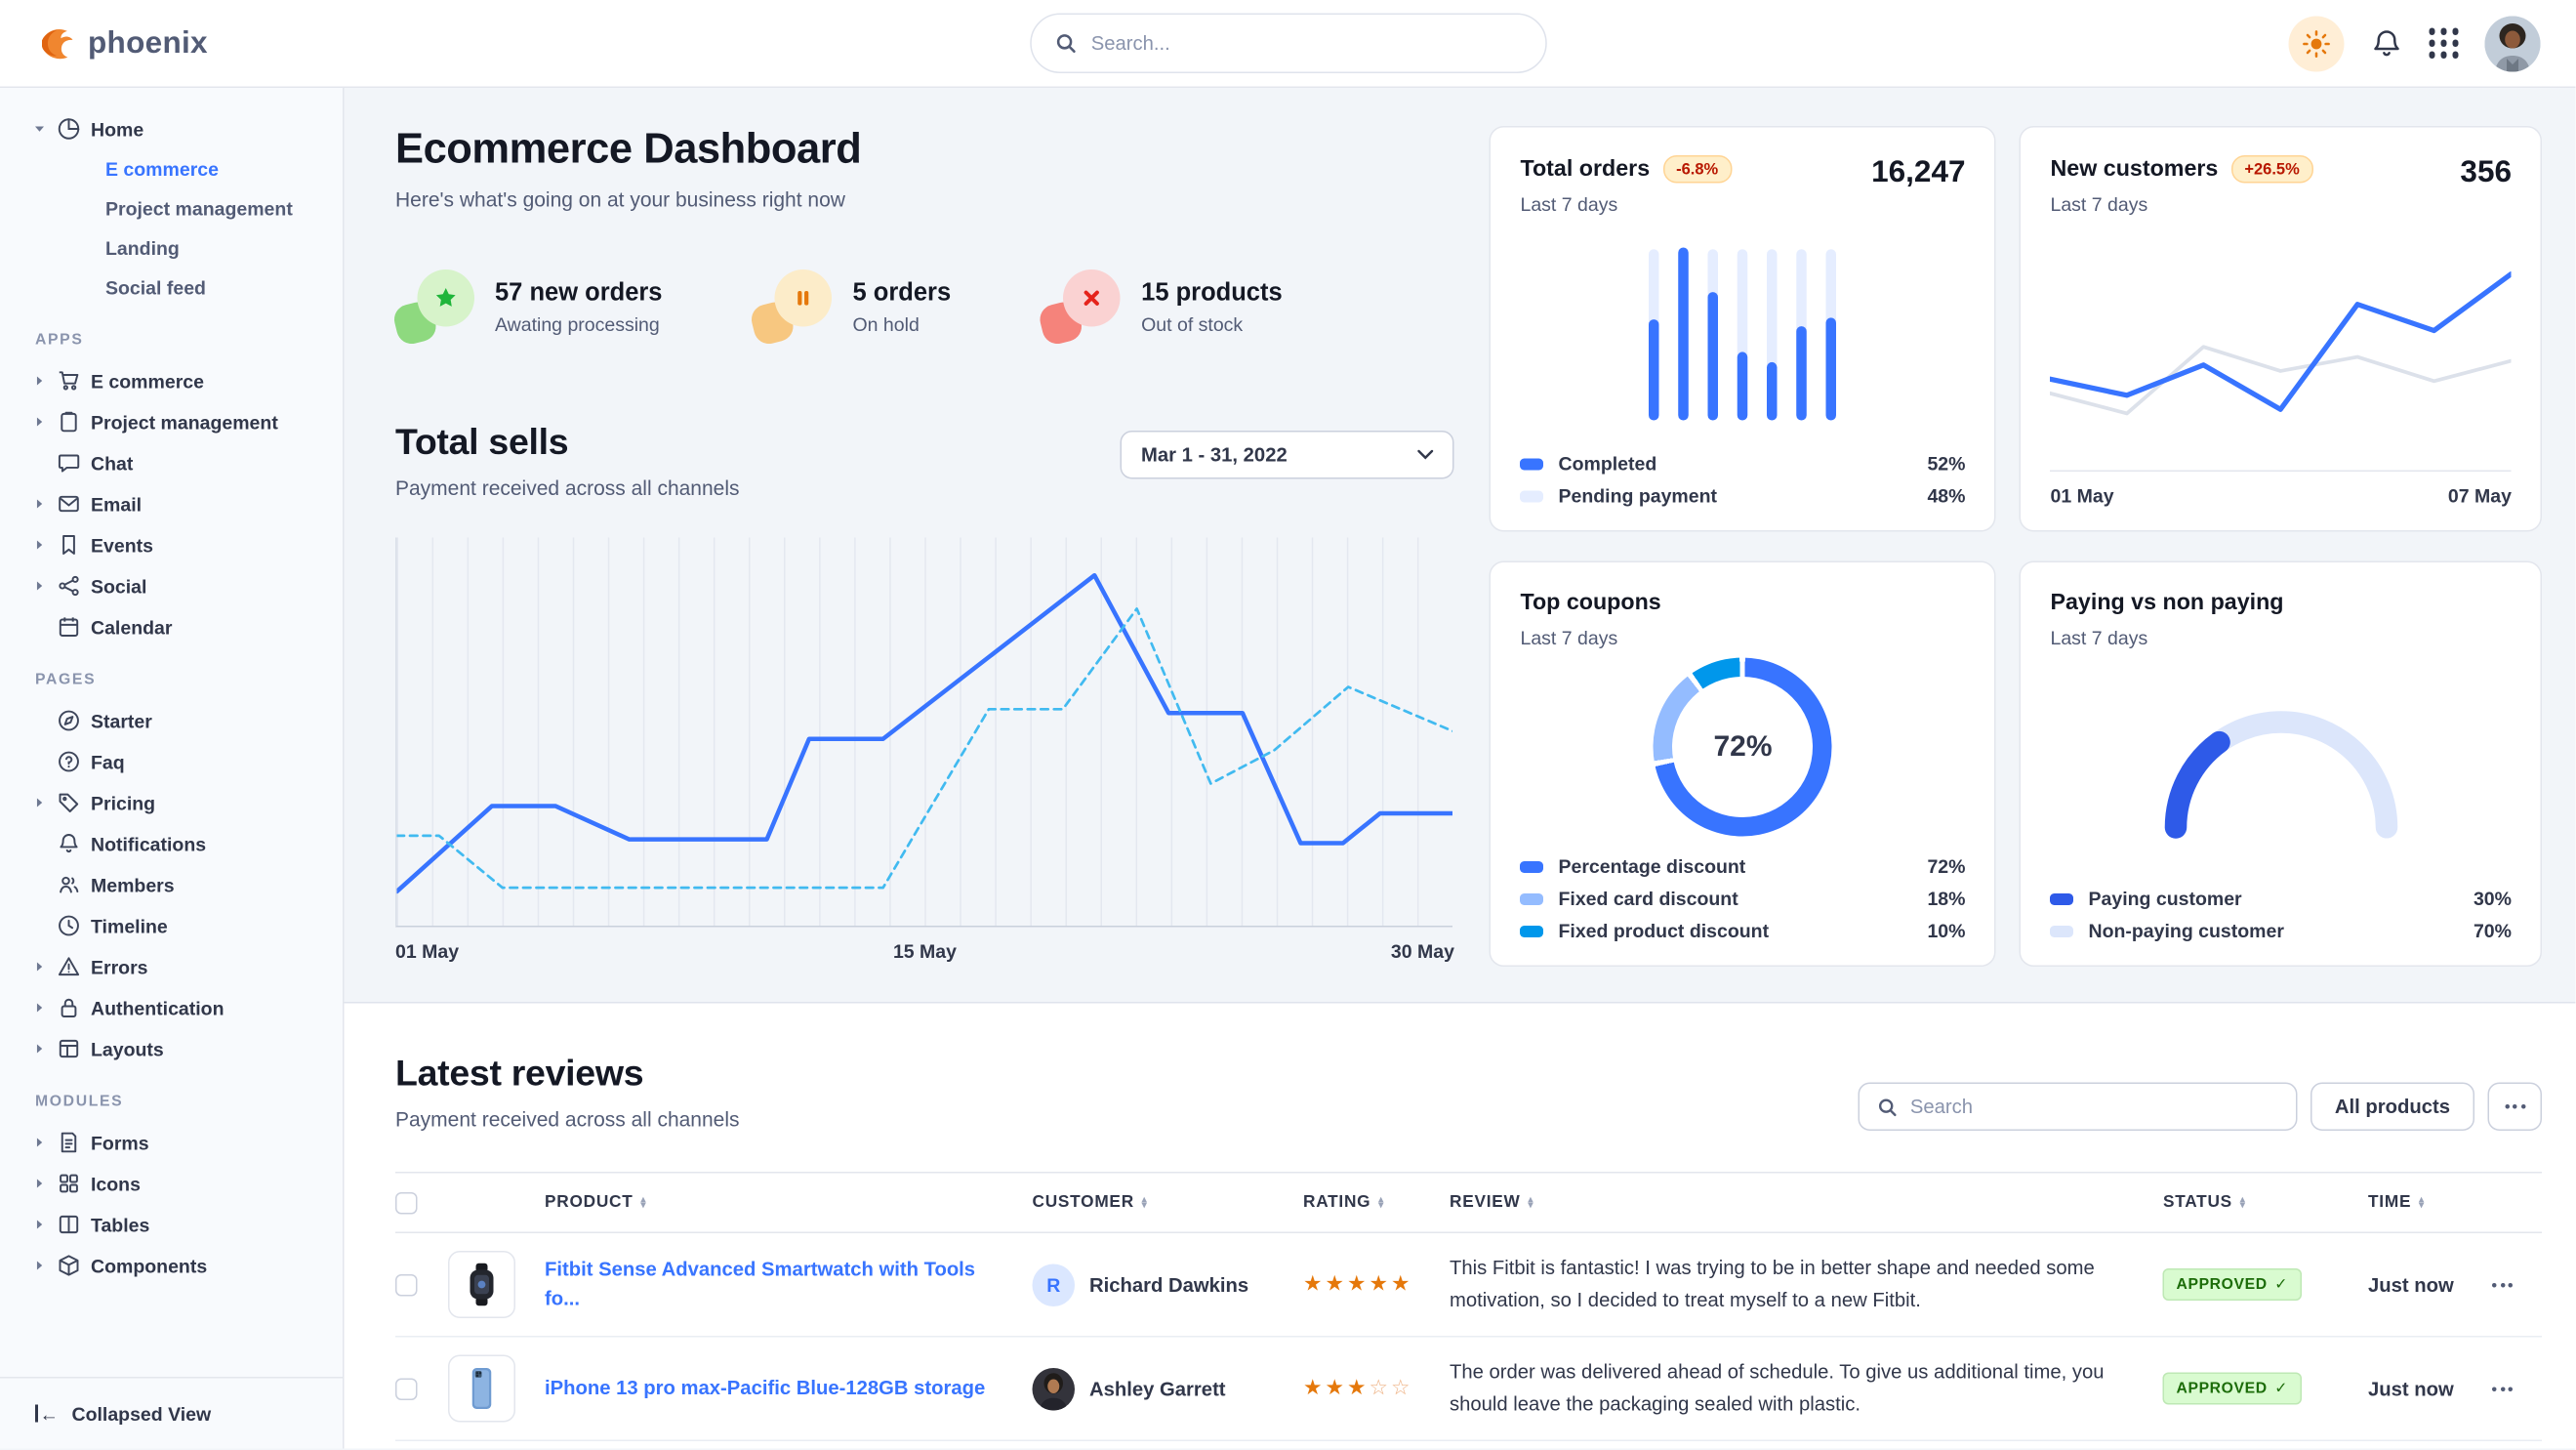 The width and height of the screenshot is (2576, 1450). I want to click on search-icon, so click(1886, 1107).